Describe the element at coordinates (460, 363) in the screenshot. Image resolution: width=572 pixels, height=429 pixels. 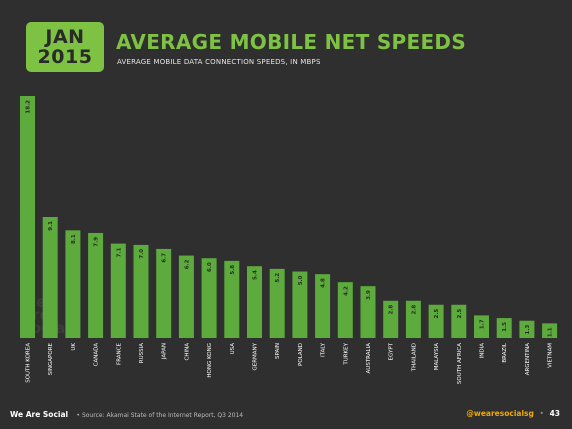
I see `x-tick-label: SOUTH AFRICA` at that location.